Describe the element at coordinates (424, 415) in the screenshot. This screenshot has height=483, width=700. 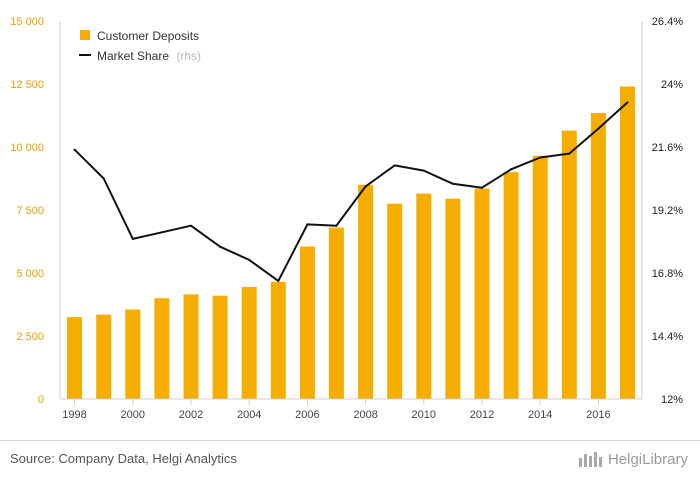
I see `x-tick-label: 2010` at that location.